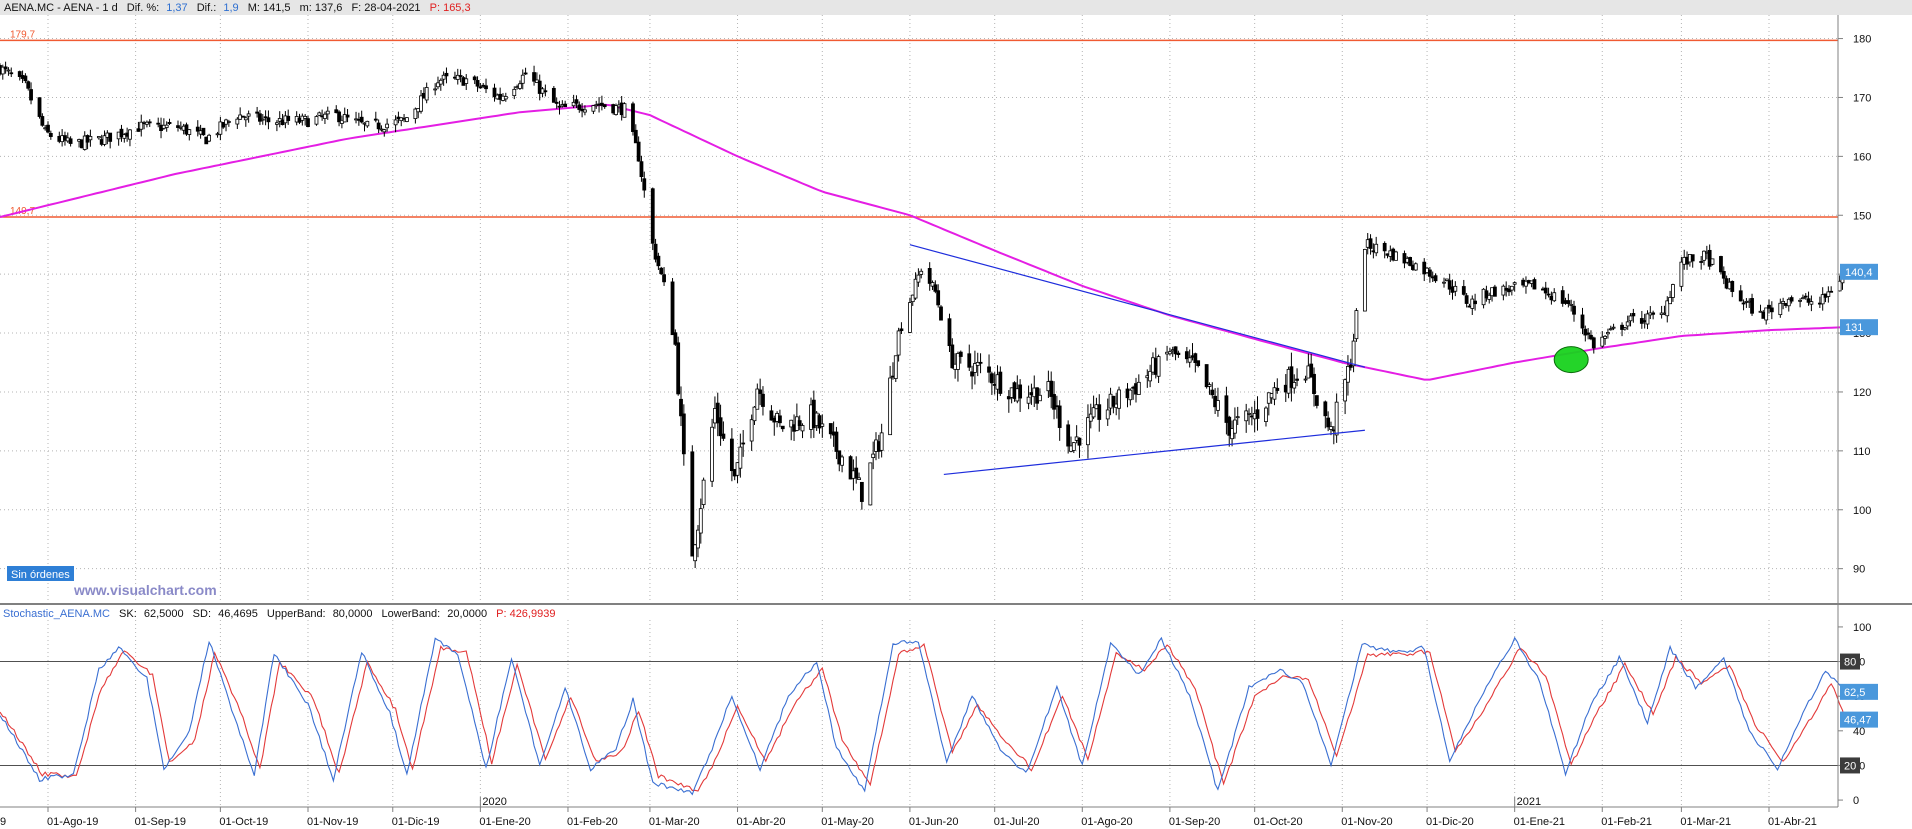 The width and height of the screenshot is (1912, 829). I want to click on trendline, so click(1154, 452).